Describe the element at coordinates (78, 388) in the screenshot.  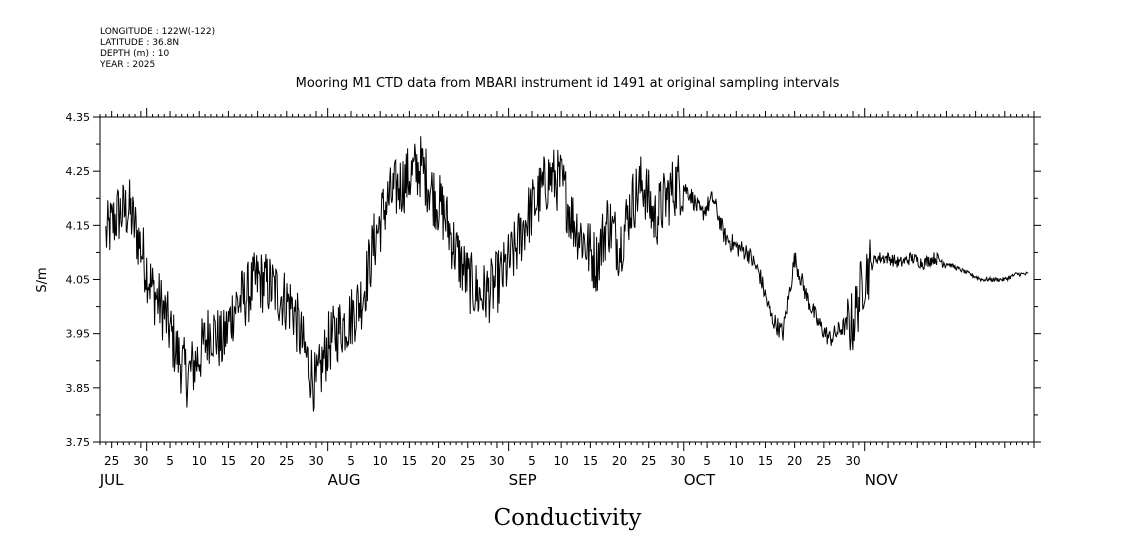
I see `y-tick-label: 3.85` at that location.